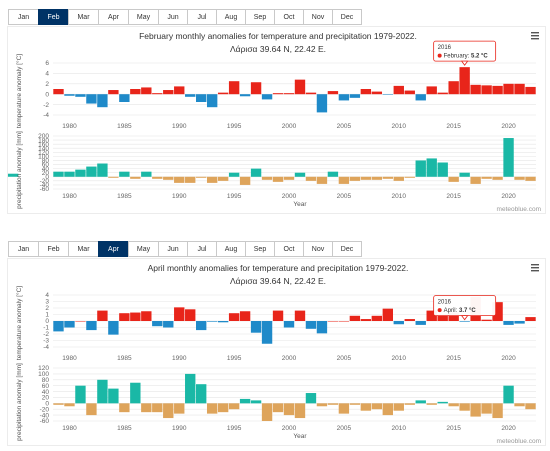 Image resolution: width=550 pixels, height=451 pixels. I want to click on temperature-bar-1979, so click(58, 92).